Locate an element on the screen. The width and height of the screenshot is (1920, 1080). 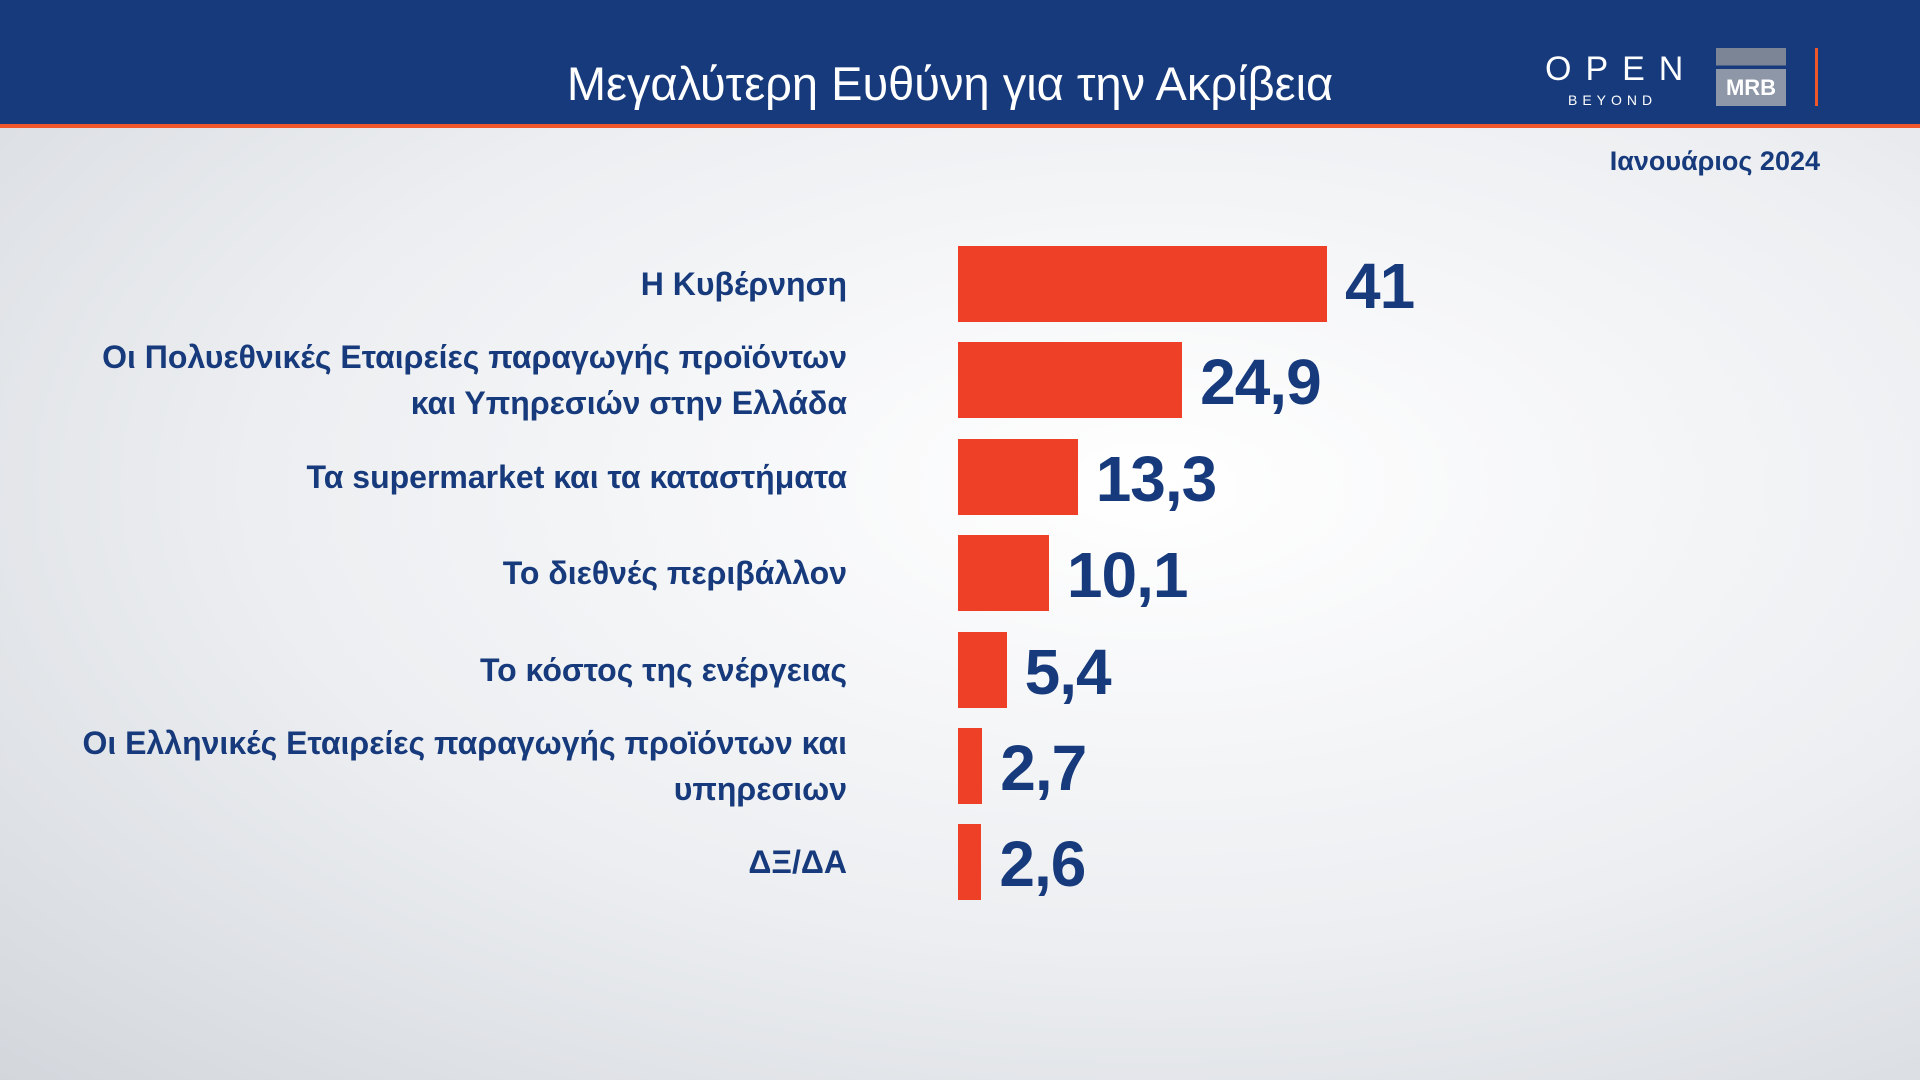
value-label: 41 is located at coordinates (1380, 286).